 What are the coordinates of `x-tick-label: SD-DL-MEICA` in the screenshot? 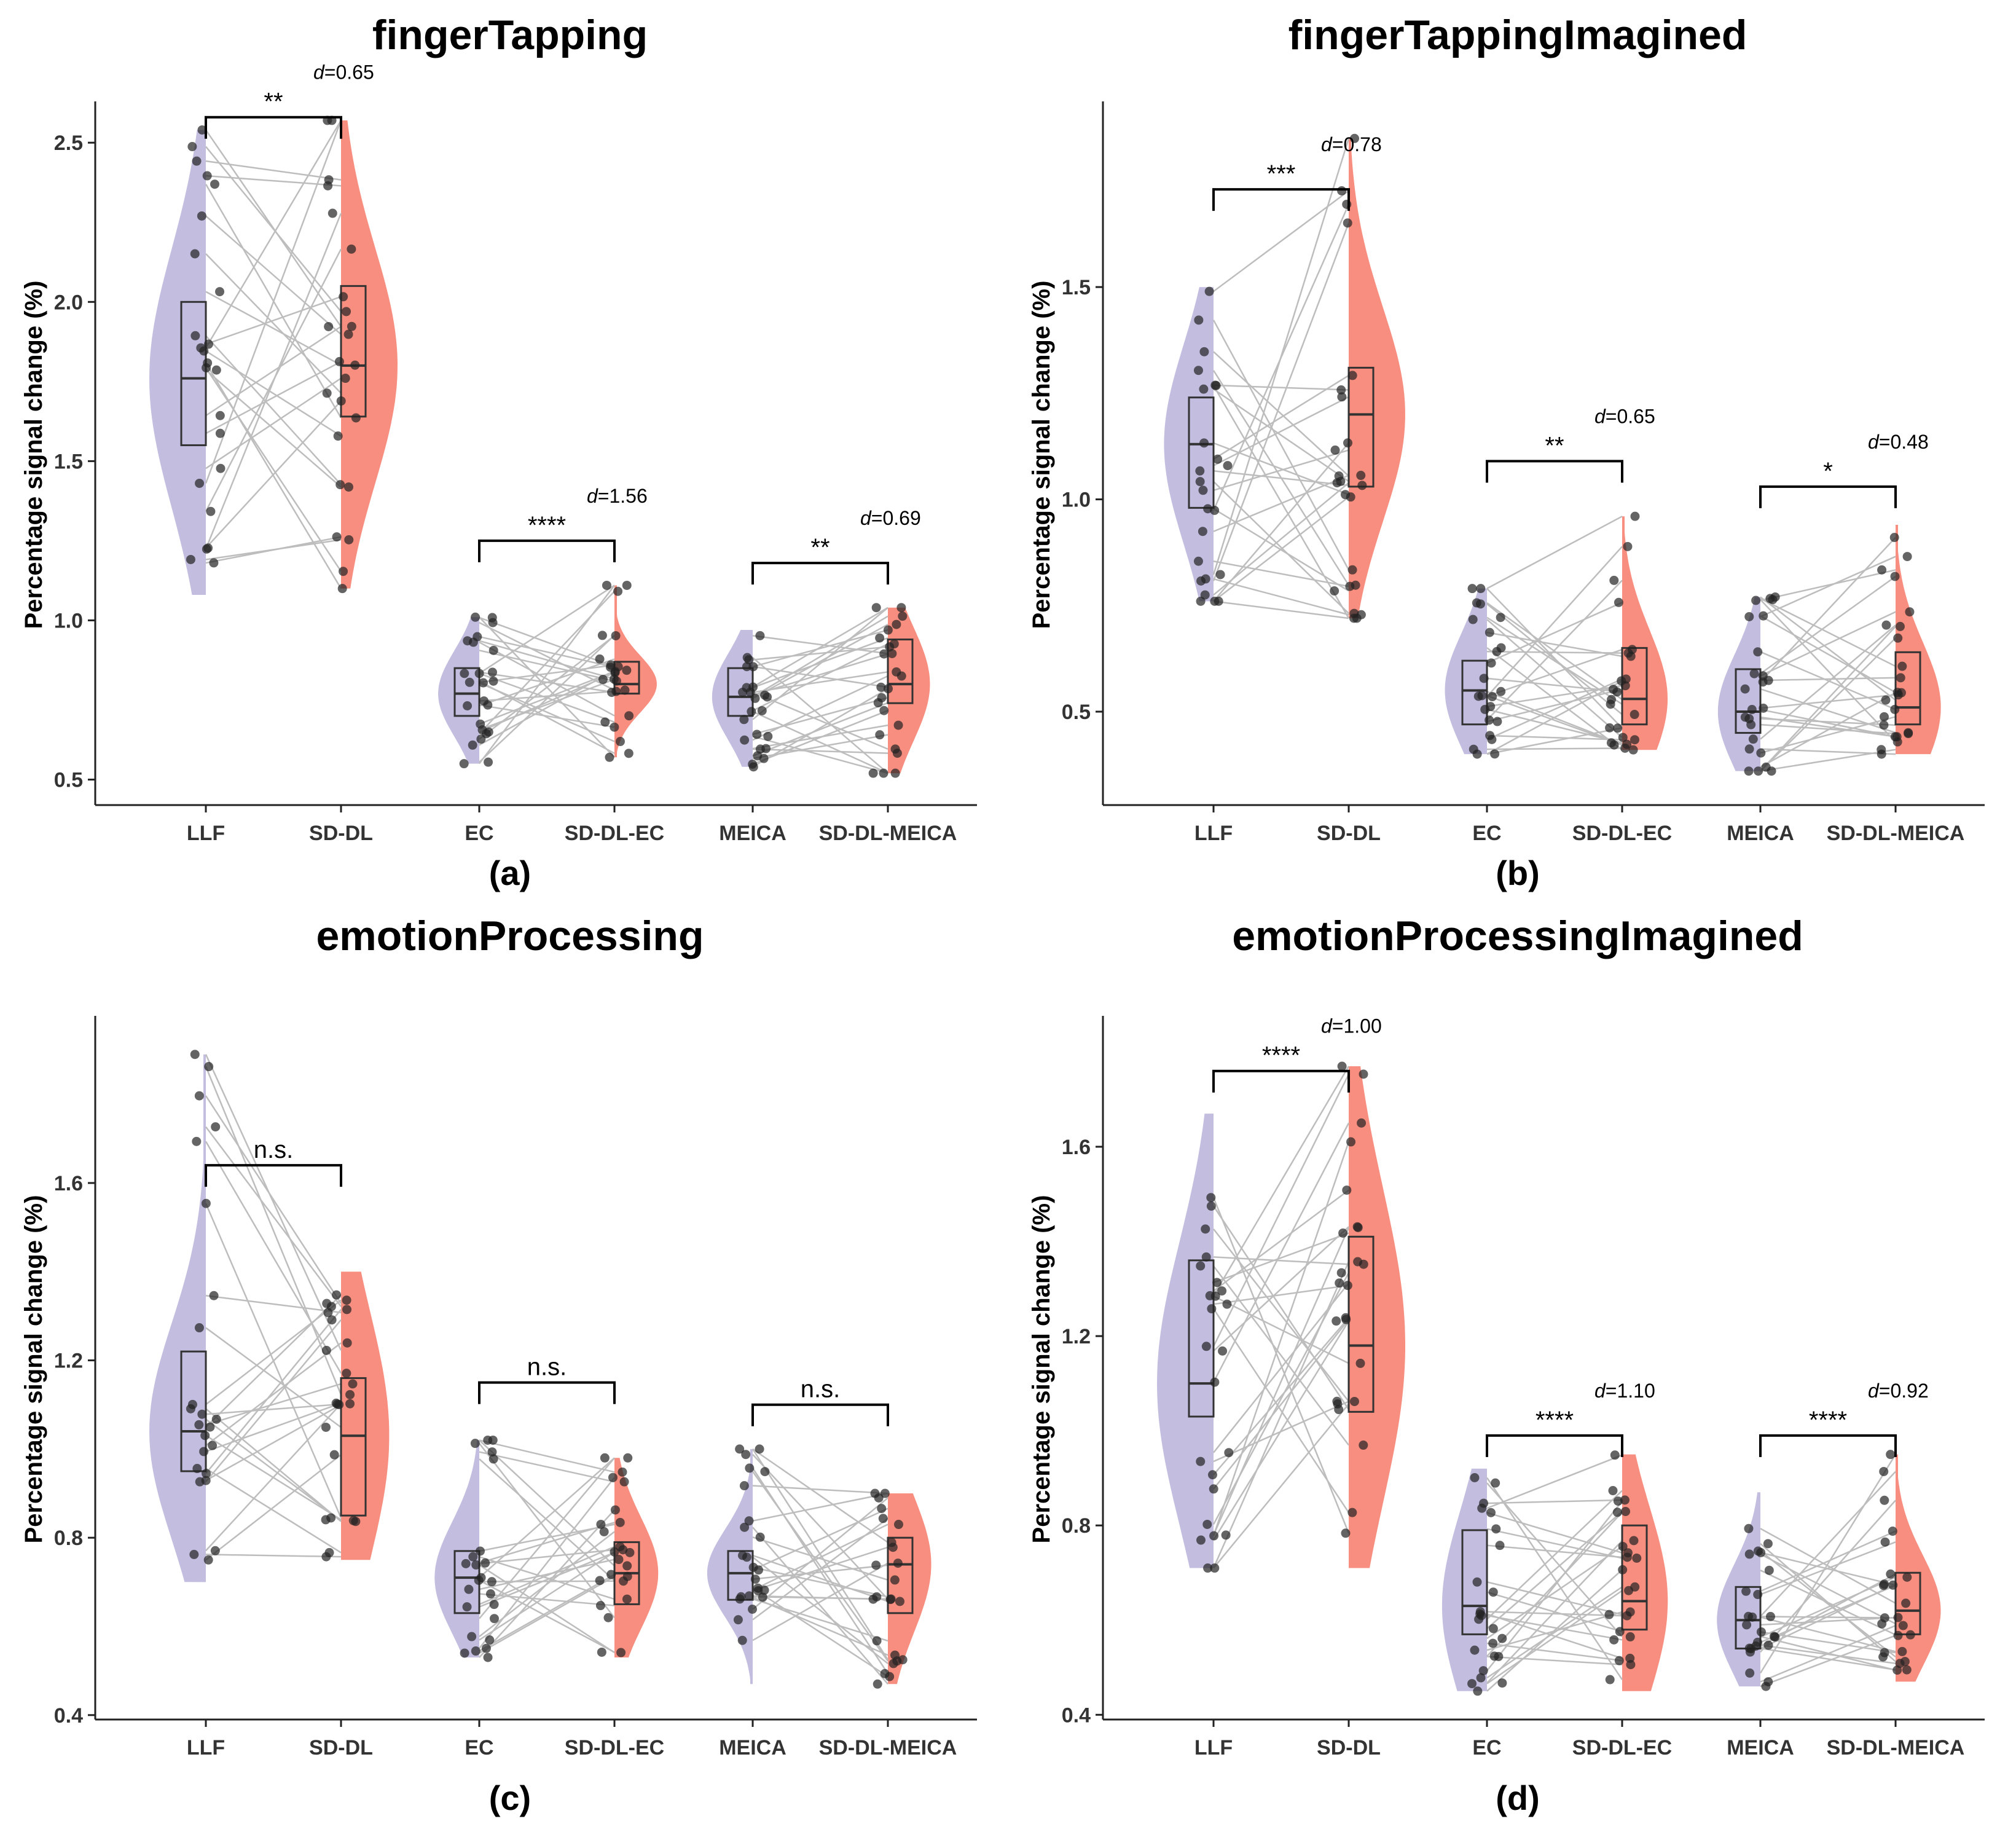 It's located at (888, 834).